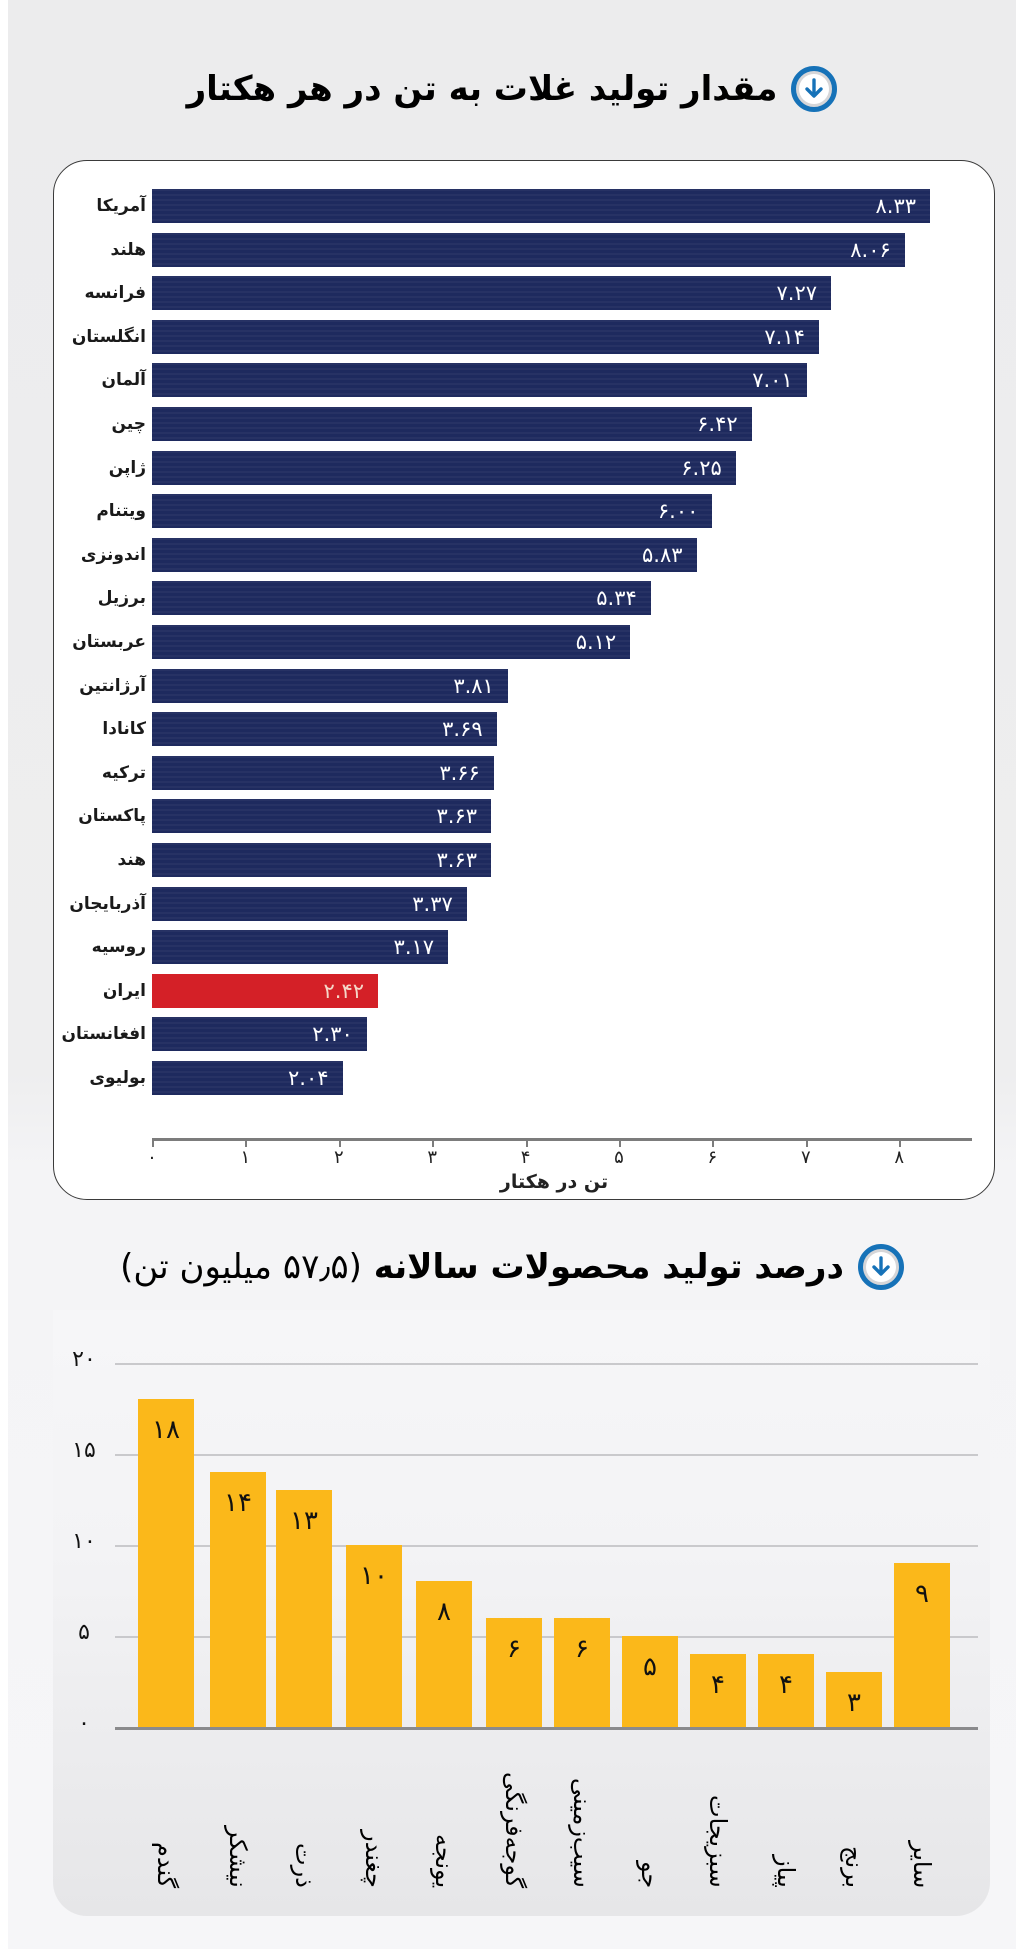 The image size is (1024, 1949). I want to click on bar-category-label: گندم, so click(166, 1864).